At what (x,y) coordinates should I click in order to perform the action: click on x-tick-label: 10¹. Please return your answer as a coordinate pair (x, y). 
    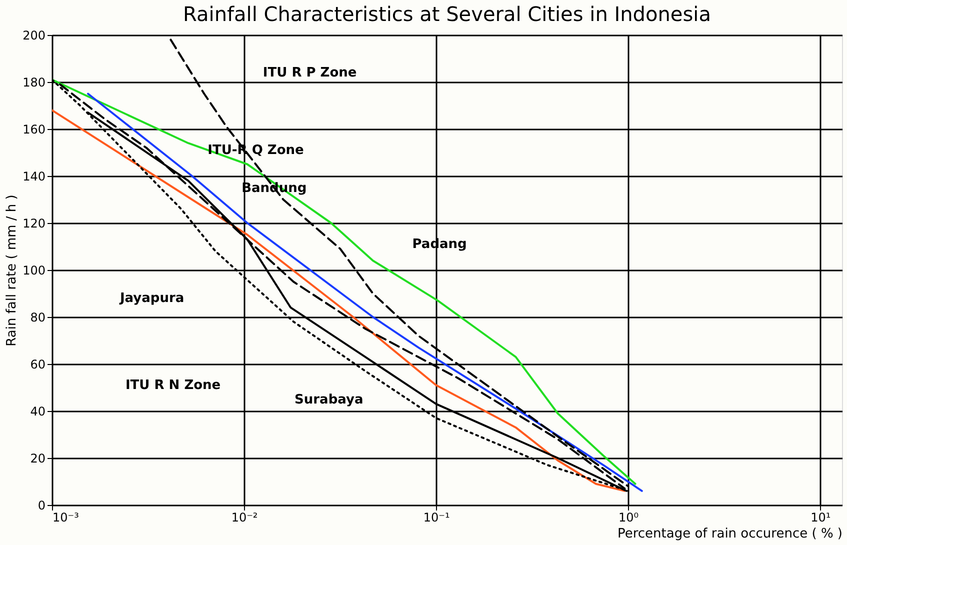
    Looking at the image, I should click on (820, 517).